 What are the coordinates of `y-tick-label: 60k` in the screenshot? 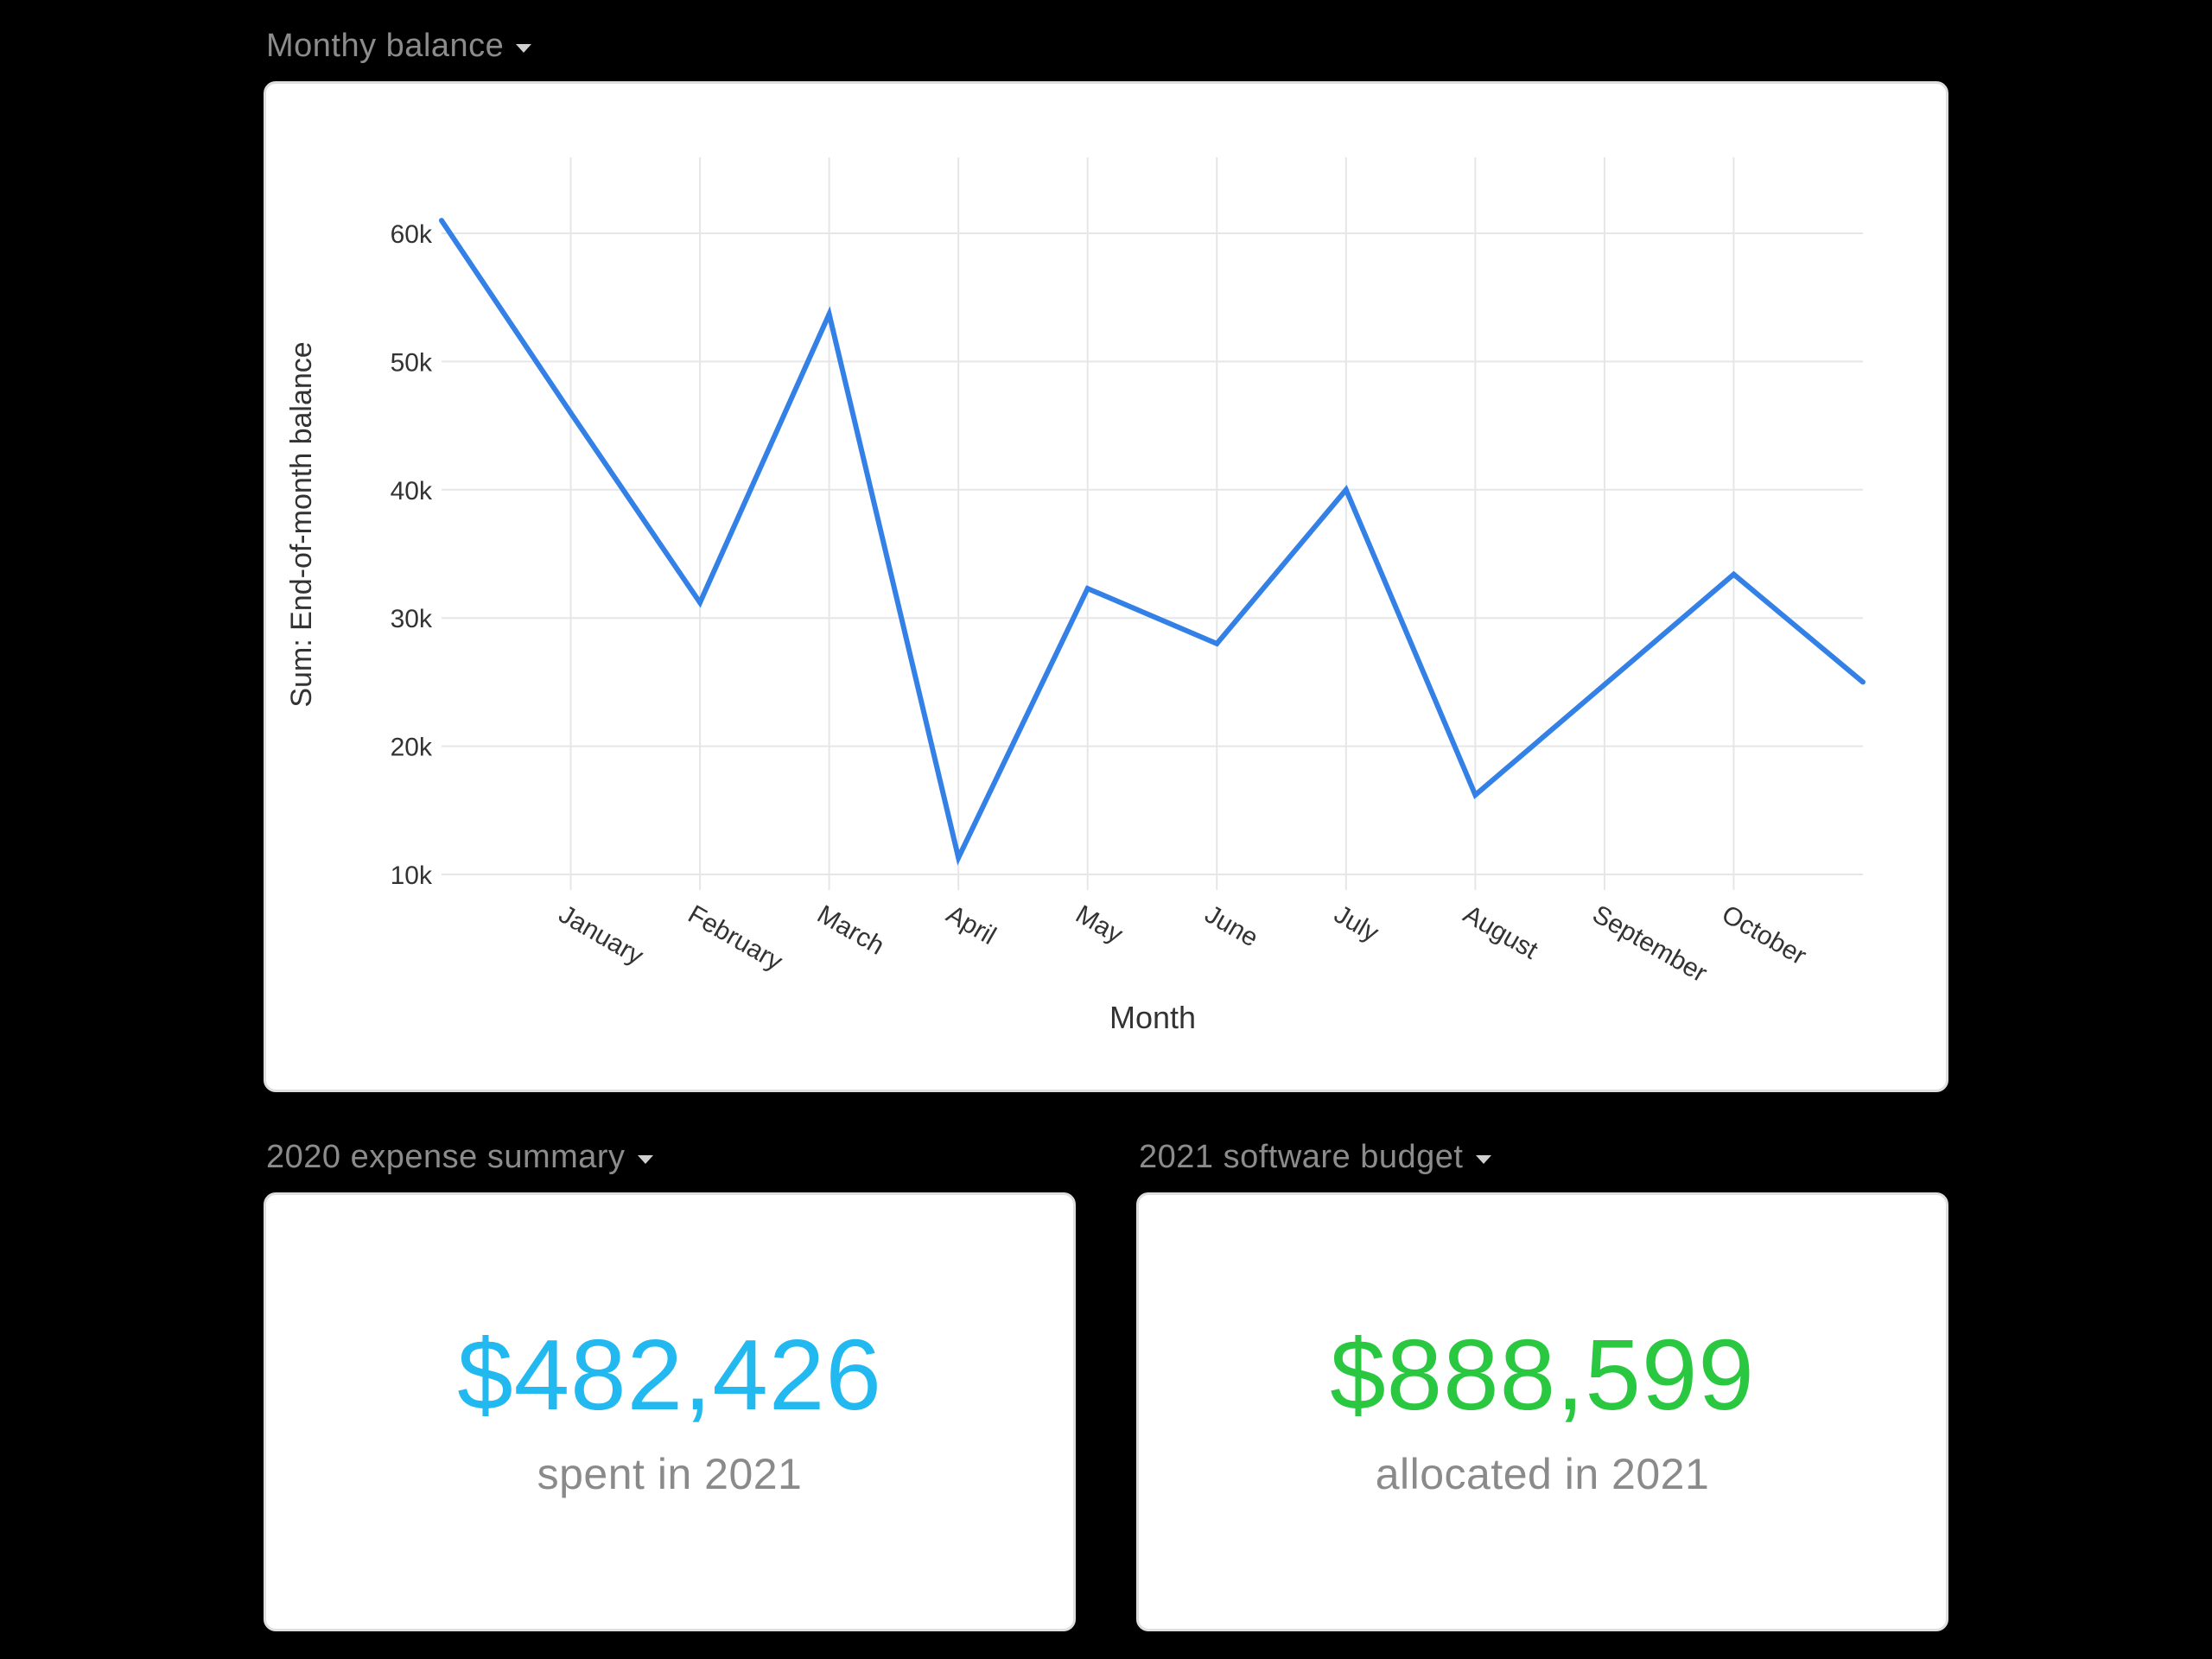 It's located at (412, 234).